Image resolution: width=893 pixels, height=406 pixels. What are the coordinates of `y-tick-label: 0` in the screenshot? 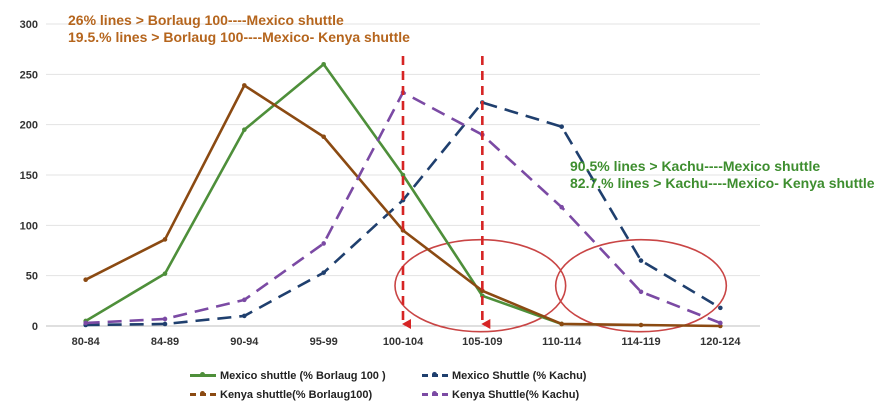 It's located at (35, 327).